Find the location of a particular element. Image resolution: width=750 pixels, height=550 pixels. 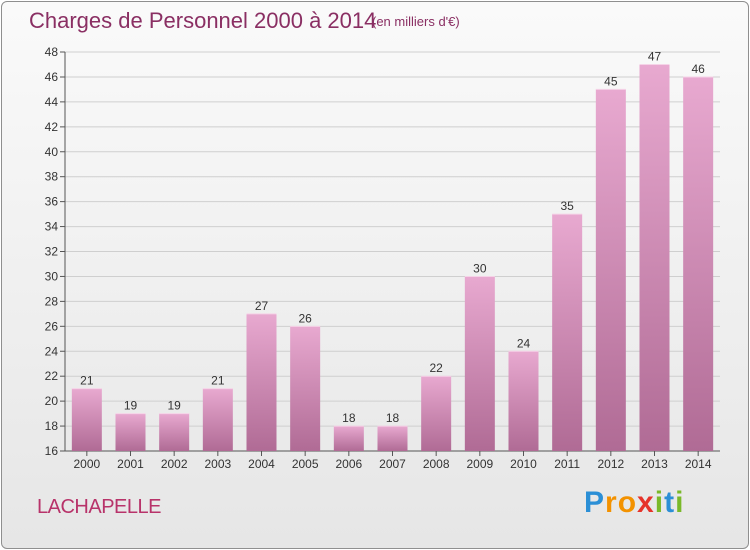

y-tick-label: 28 is located at coordinates (52, 301).